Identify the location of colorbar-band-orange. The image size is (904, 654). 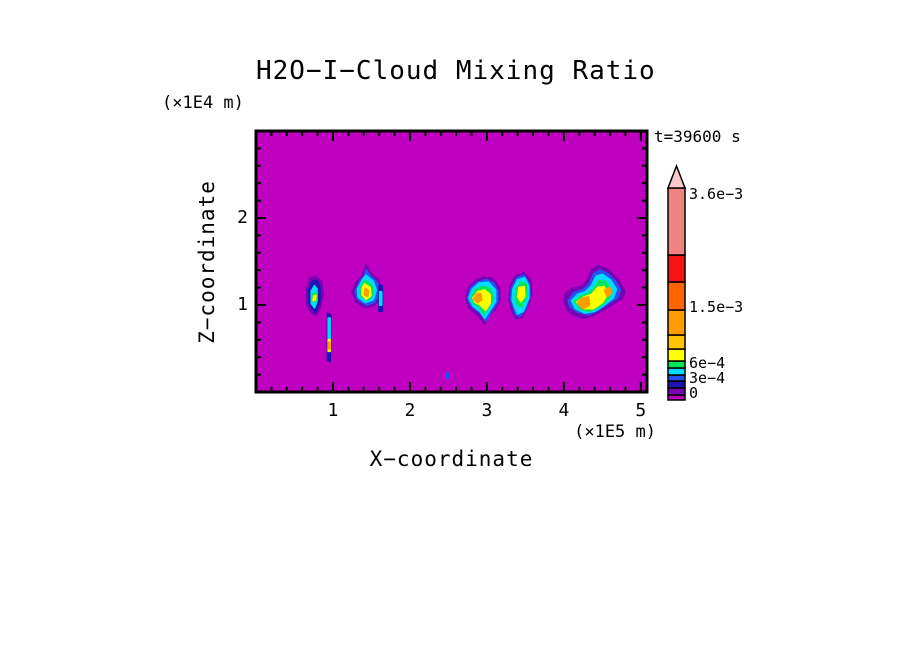
(676, 322).